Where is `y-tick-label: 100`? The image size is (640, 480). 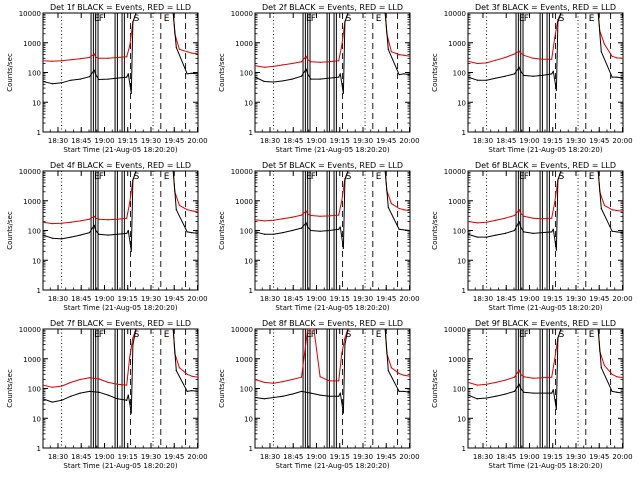 y-tick-label: 100 is located at coordinates (34, 232).